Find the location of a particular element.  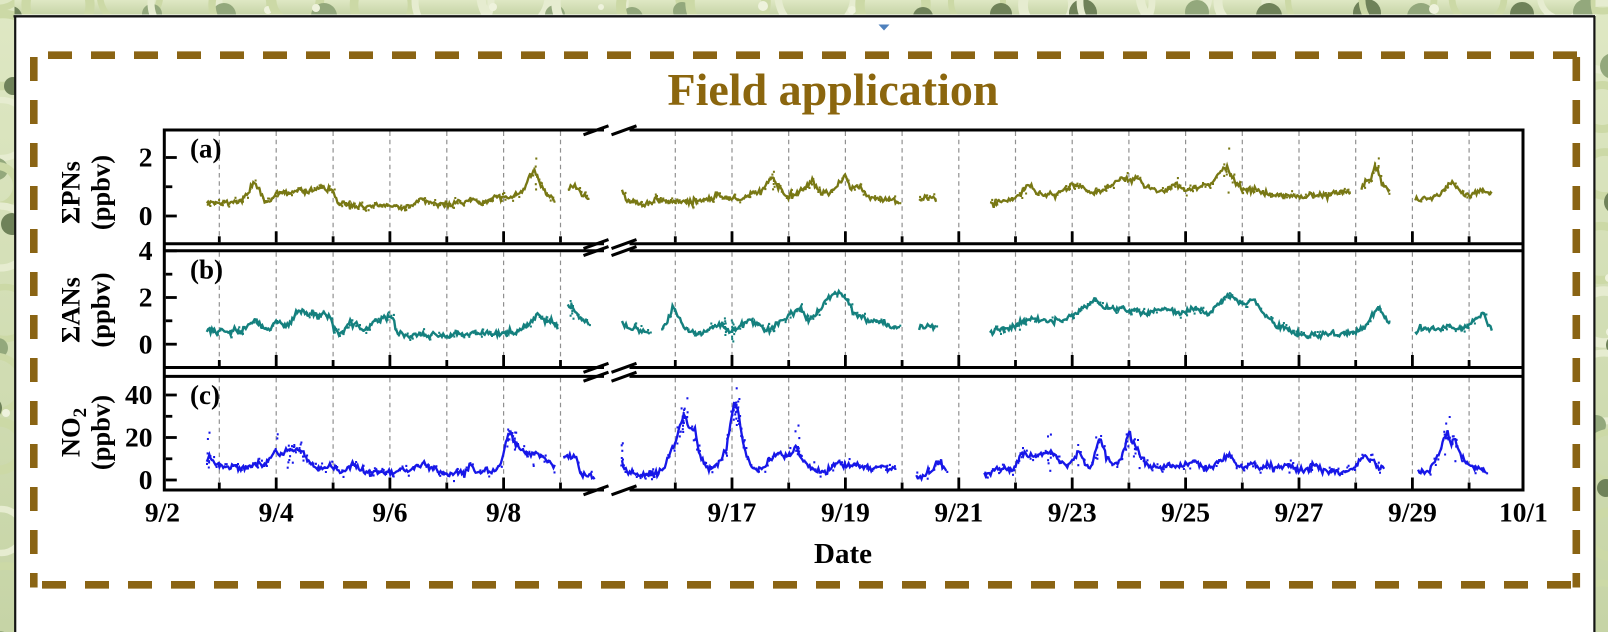

svg-text: 9/6 is located at coordinates (389, 512).